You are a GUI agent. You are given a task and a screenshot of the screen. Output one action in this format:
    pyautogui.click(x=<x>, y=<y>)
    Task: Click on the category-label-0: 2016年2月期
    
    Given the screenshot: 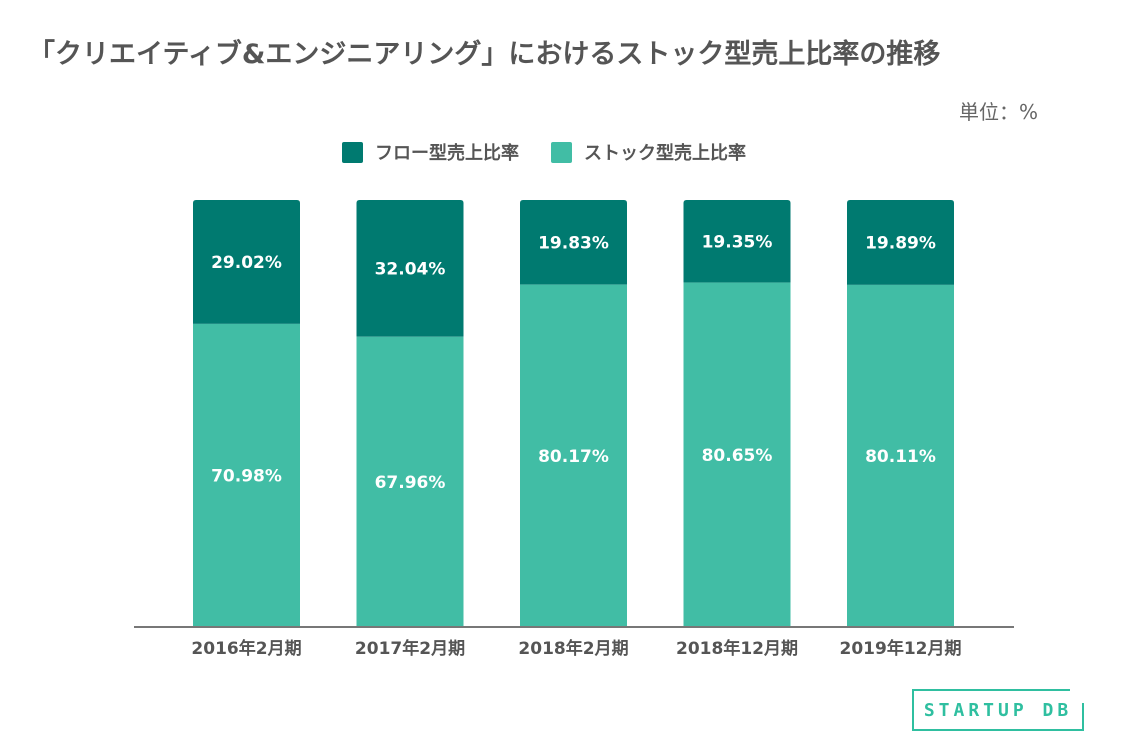 What is the action you would take?
    pyautogui.click(x=246, y=648)
    